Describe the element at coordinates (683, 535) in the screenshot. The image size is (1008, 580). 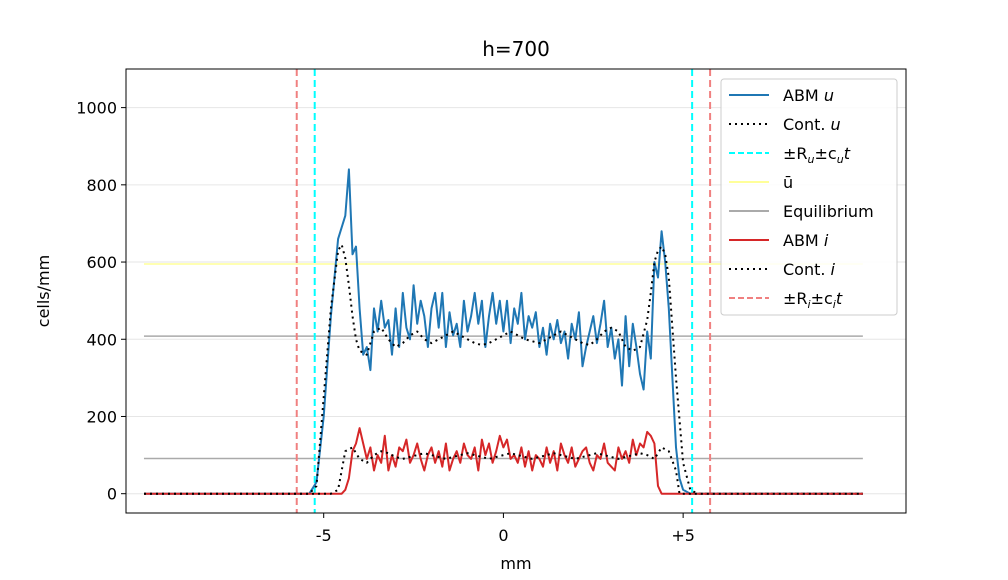
I see `x-tick-label-2: +5` at that location.